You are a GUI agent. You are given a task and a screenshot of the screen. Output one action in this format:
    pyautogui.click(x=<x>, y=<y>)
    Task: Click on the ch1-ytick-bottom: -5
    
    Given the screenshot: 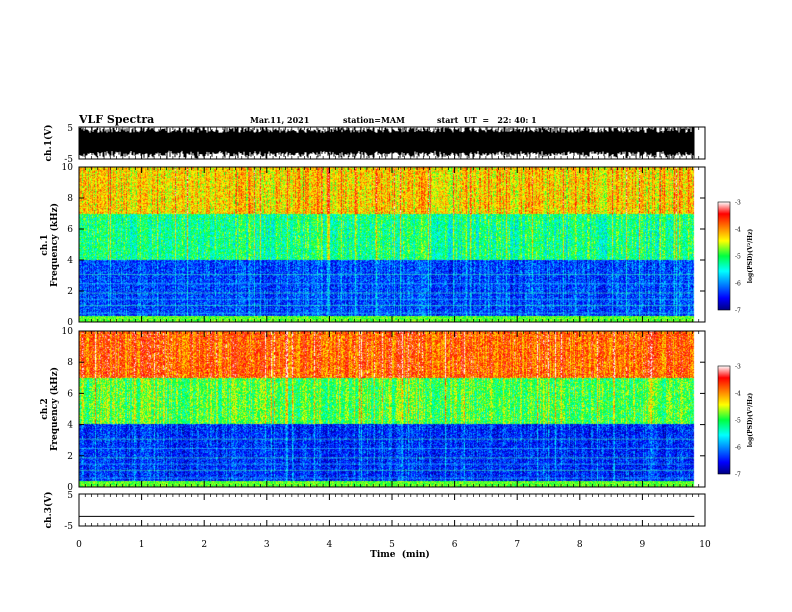 What is the action you would take?
    pyautogui.click(x=68, y=160)
    